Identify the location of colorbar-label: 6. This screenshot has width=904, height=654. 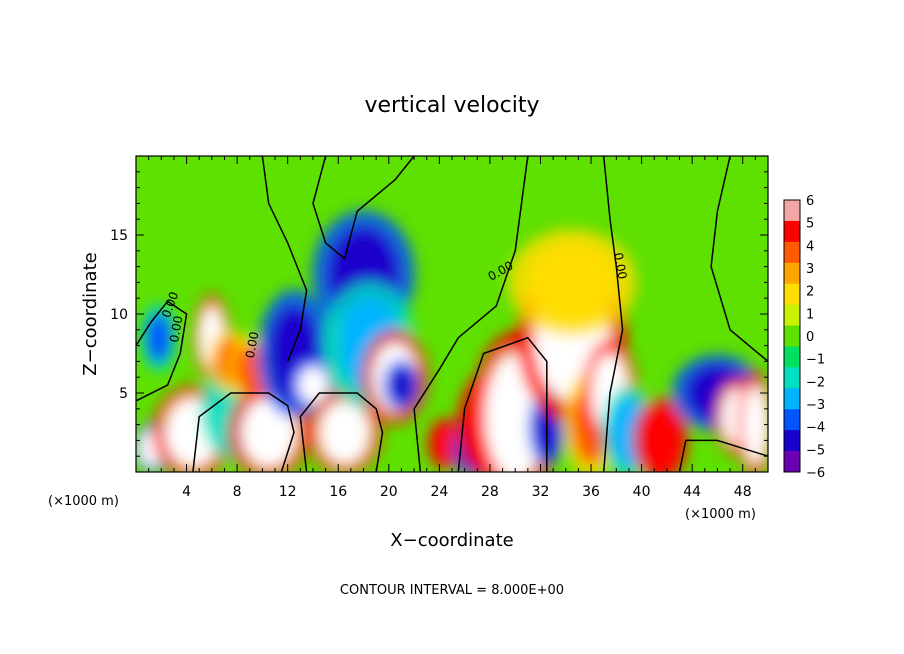
(810, 201).